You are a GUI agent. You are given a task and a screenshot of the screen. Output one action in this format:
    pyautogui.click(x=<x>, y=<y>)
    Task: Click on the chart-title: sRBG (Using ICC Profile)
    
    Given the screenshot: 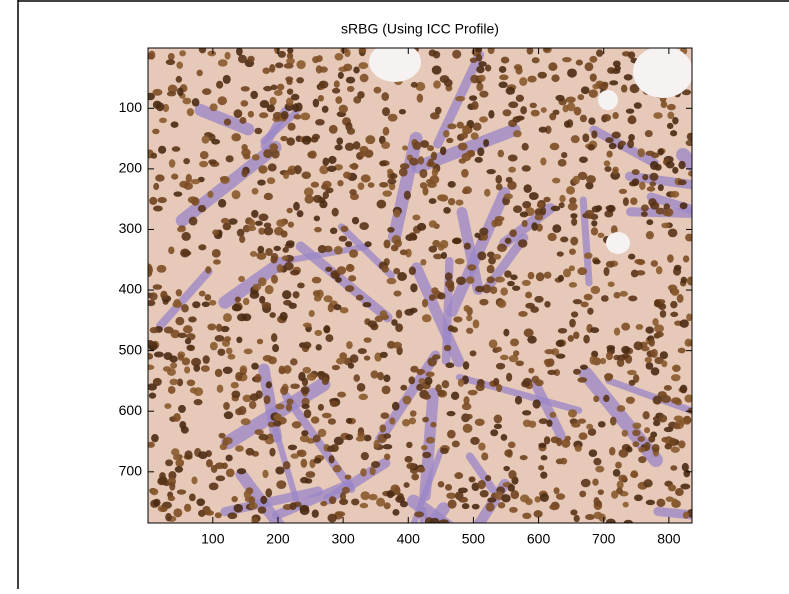 What is the action you would take?
    pyautogui.click(x=420, y=29)
    